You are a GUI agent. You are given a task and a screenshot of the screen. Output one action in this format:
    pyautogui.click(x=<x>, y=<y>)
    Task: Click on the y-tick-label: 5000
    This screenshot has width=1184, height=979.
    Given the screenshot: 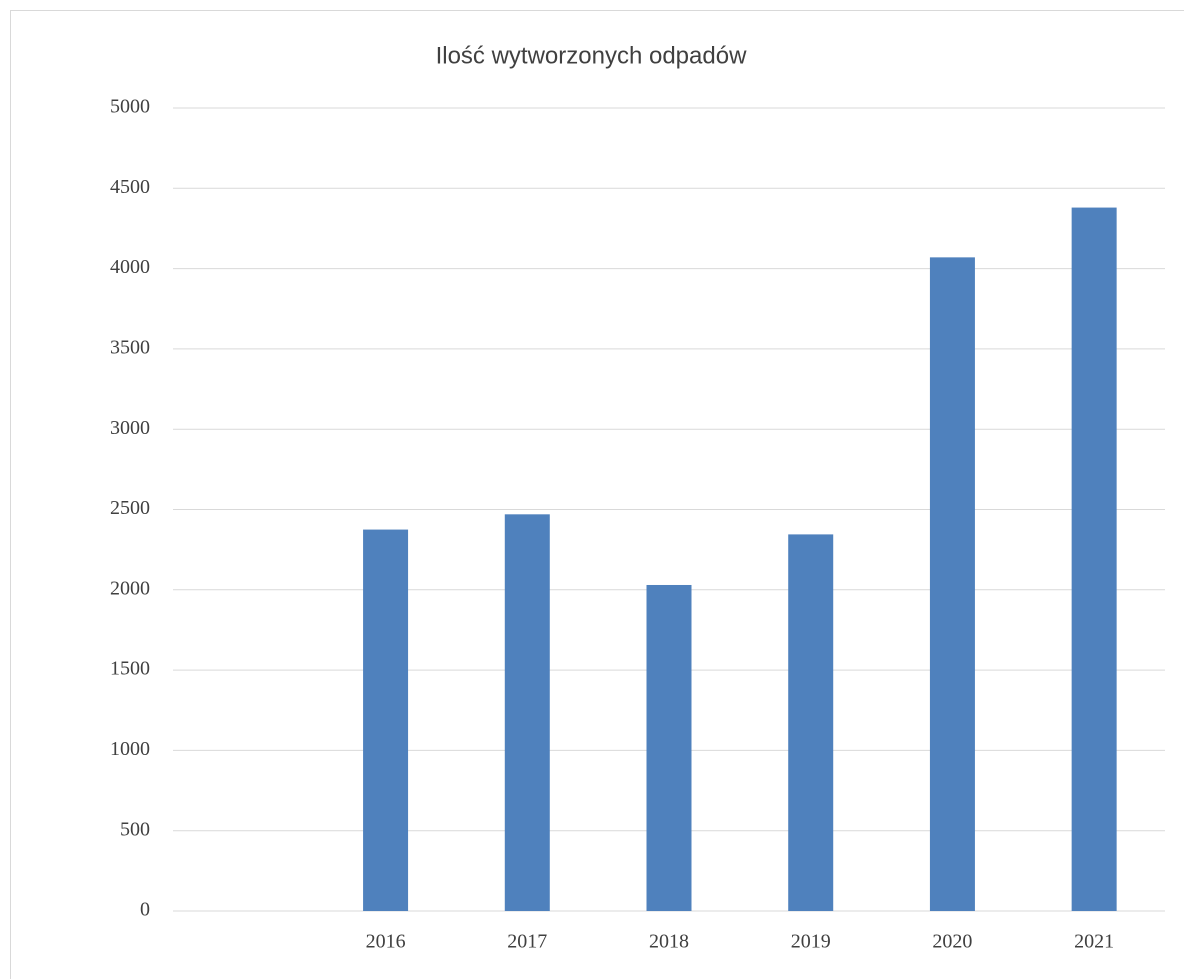 What is the action you would take?
    pyautogui.click(x=130, y=107)
    